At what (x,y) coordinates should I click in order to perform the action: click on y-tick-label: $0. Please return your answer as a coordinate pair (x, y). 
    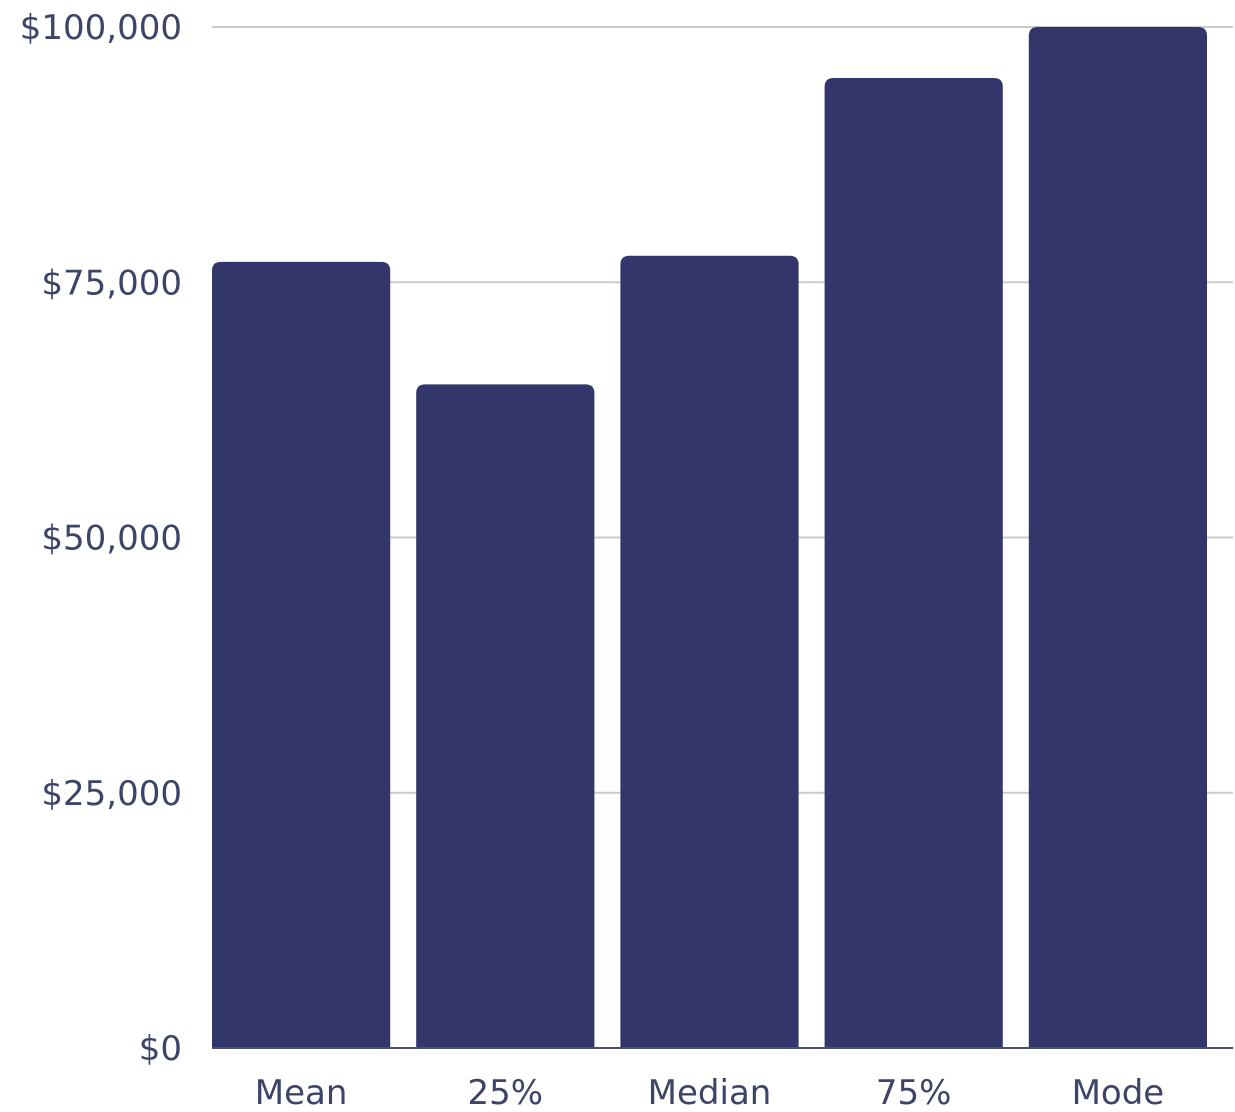
    Looking at the image, I should click on (160, 1049).